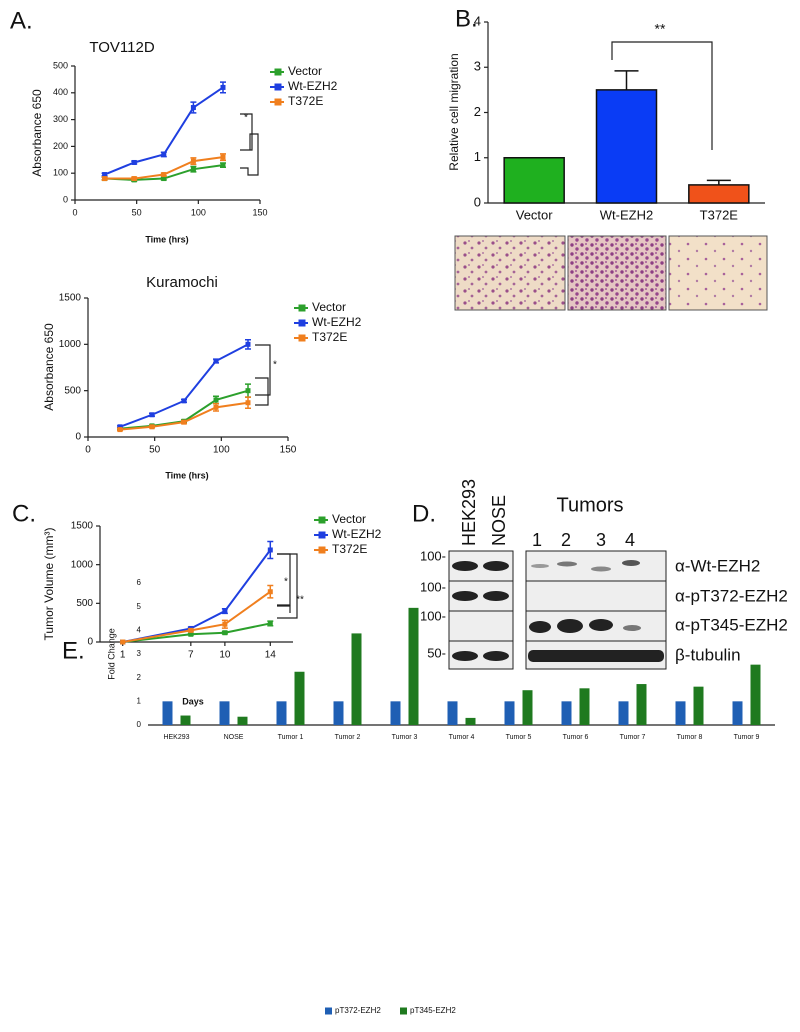 The width and height of the screenshot is (800, 1032). I want to click on x-tick-label: Tumor 9, so click(747, 737).